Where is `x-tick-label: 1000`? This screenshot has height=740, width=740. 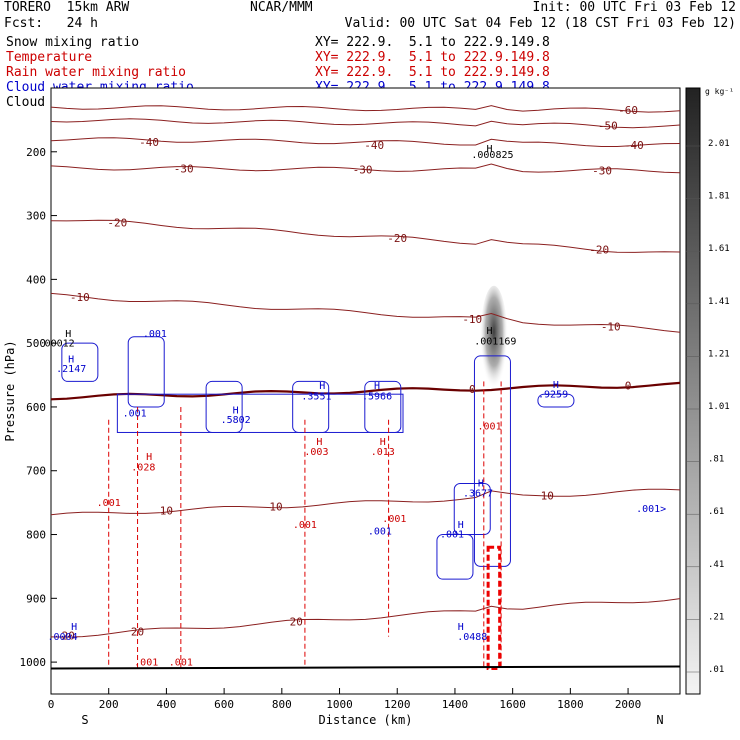 x-tick-label: 1000 is located at coordinates (339, 704).